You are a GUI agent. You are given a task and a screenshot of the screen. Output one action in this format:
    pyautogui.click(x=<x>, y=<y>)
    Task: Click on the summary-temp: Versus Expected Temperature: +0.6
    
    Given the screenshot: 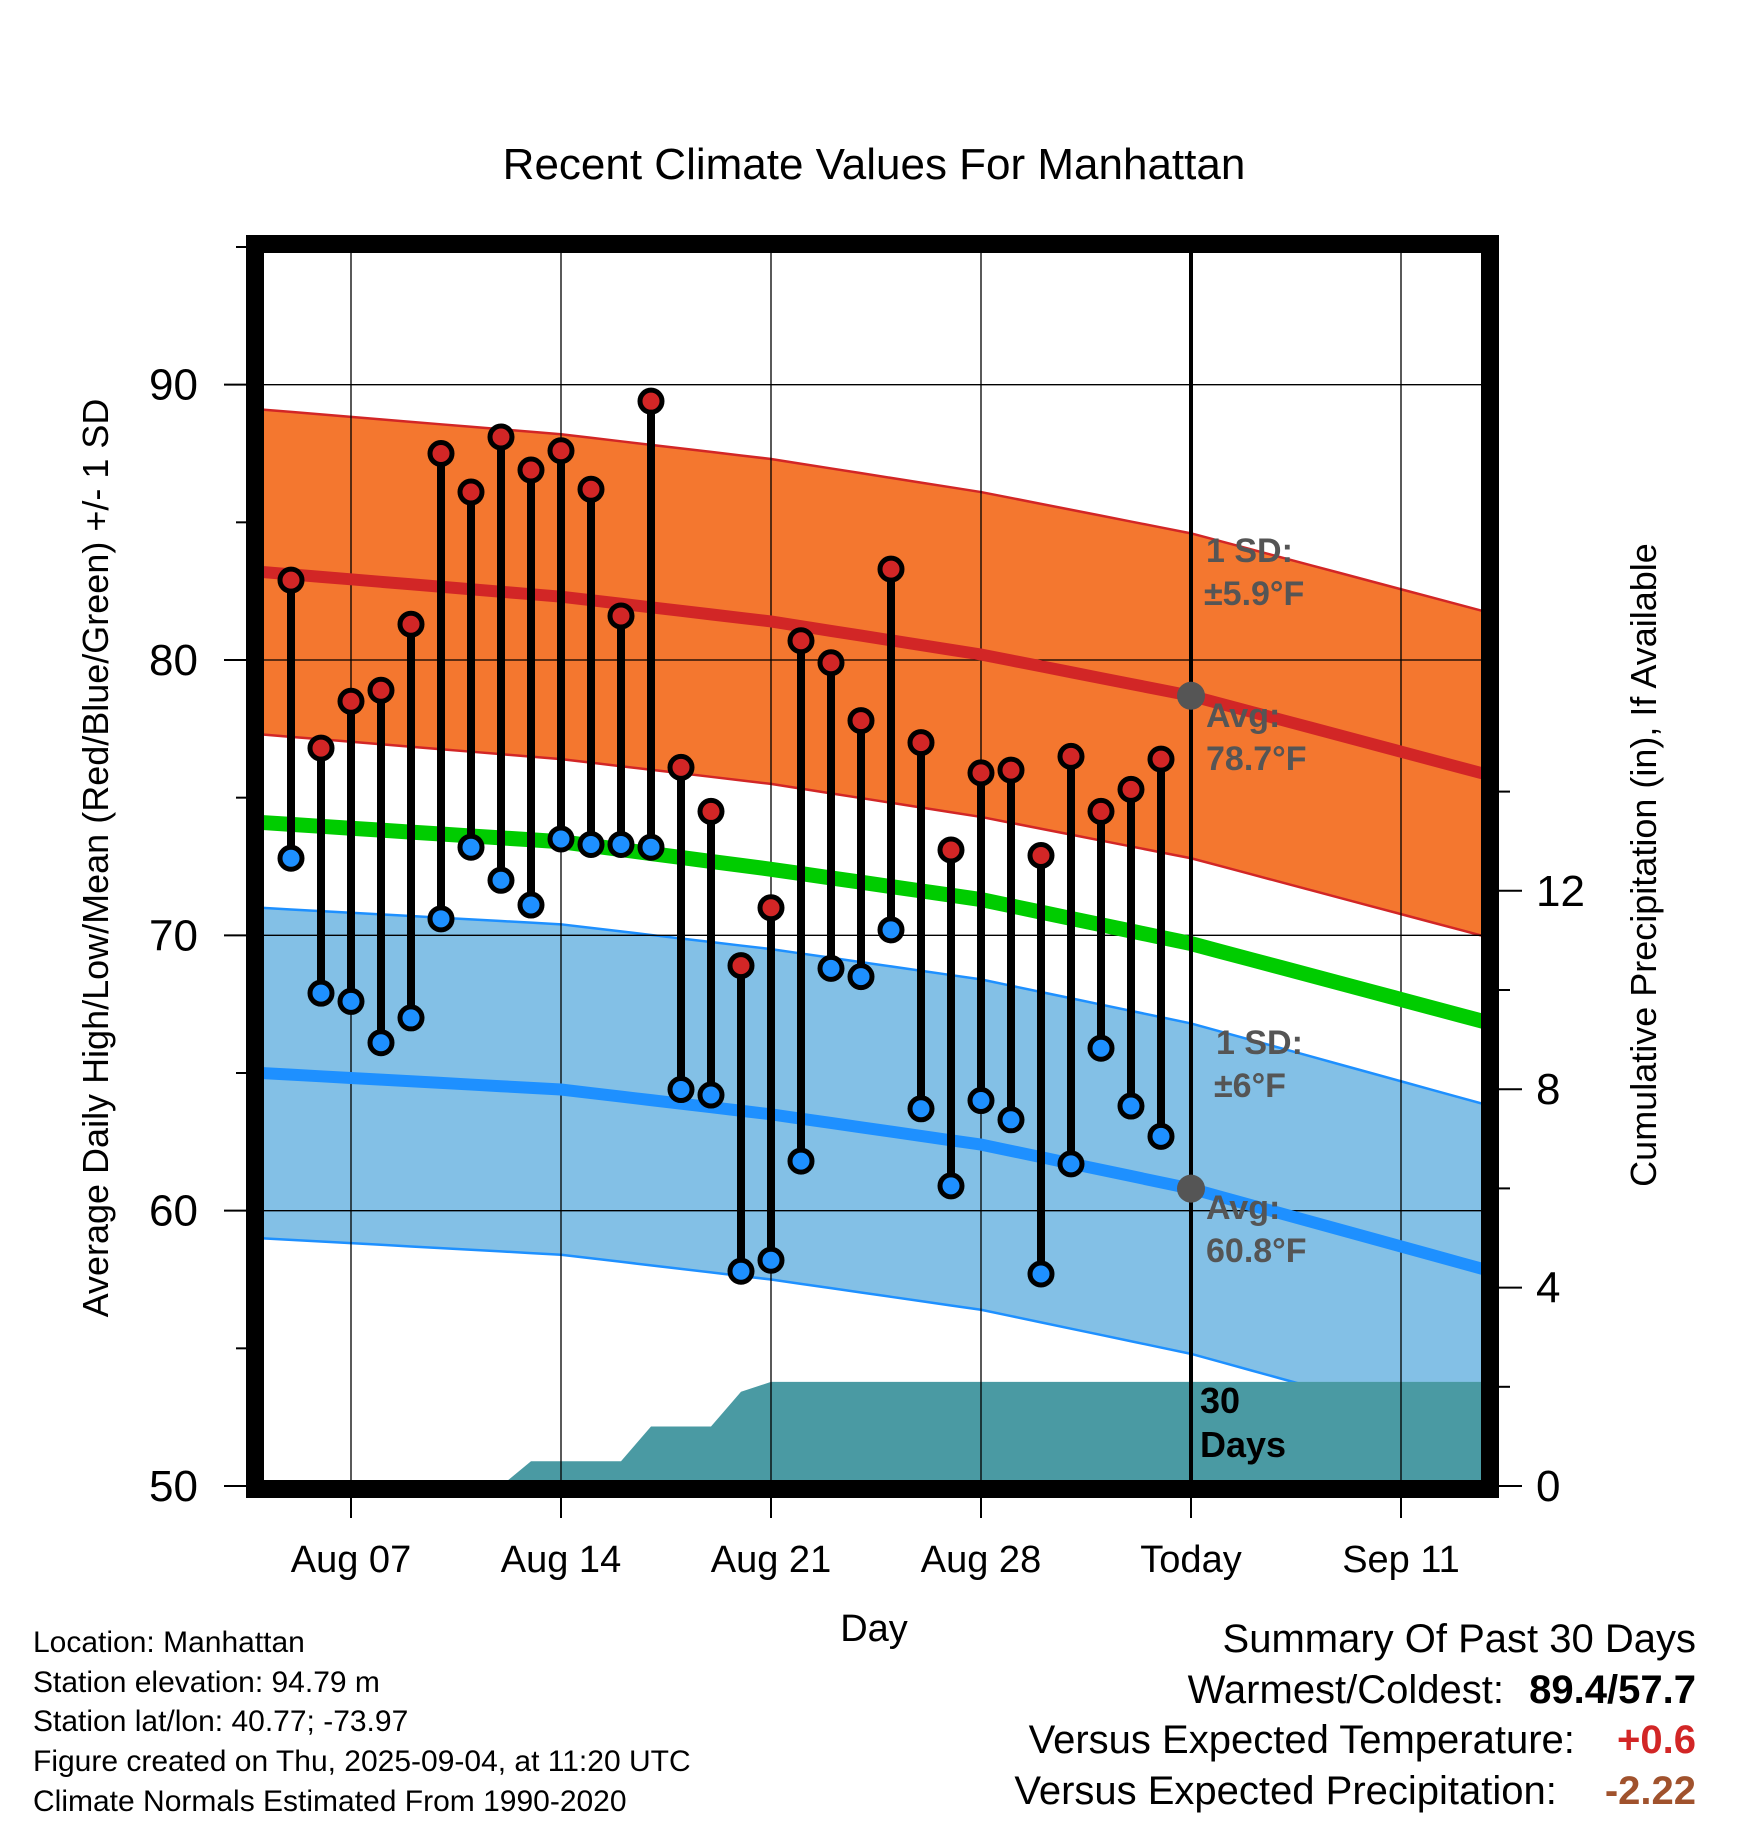 What is the action you would take?
    pyautogui.click(x=1362, y=1740)
    